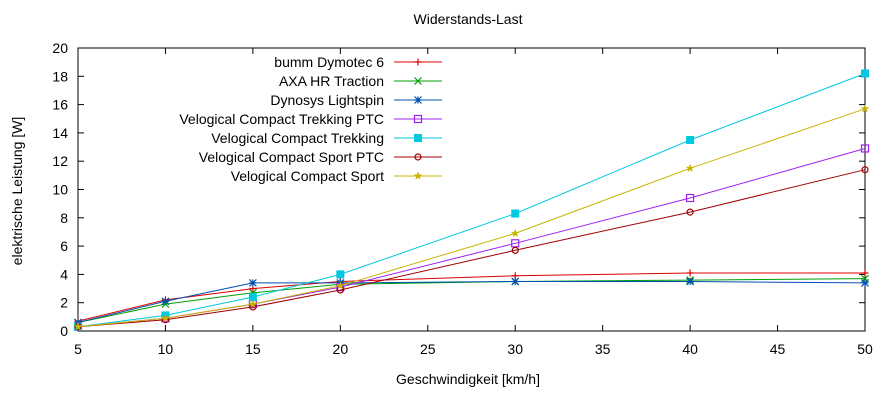 Image resolution: width=882 pixels, height=401 pixels. Describe the element at coordinates (253, 349) in the screenshot. I see `x-tick-label: 15` at that location.